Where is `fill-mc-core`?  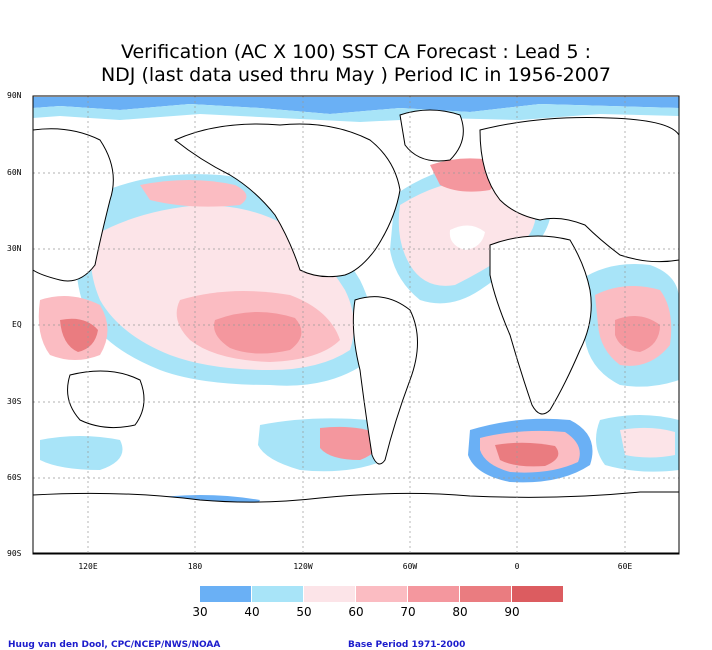 fill-mc-core is located at coordinates (79, 335).